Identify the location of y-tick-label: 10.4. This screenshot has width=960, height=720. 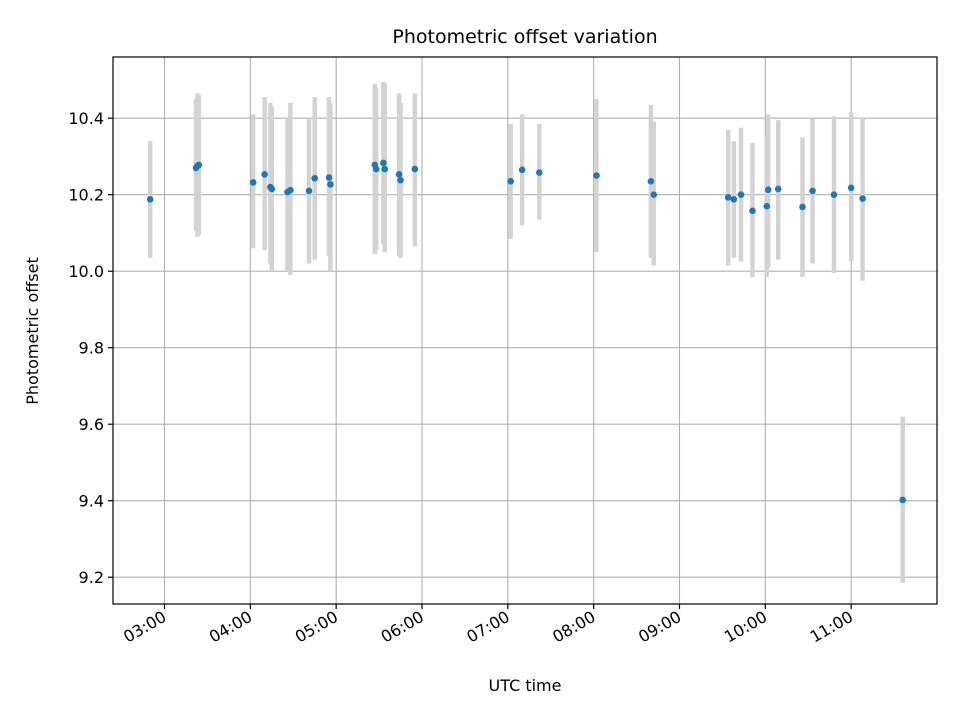
(86, 118).